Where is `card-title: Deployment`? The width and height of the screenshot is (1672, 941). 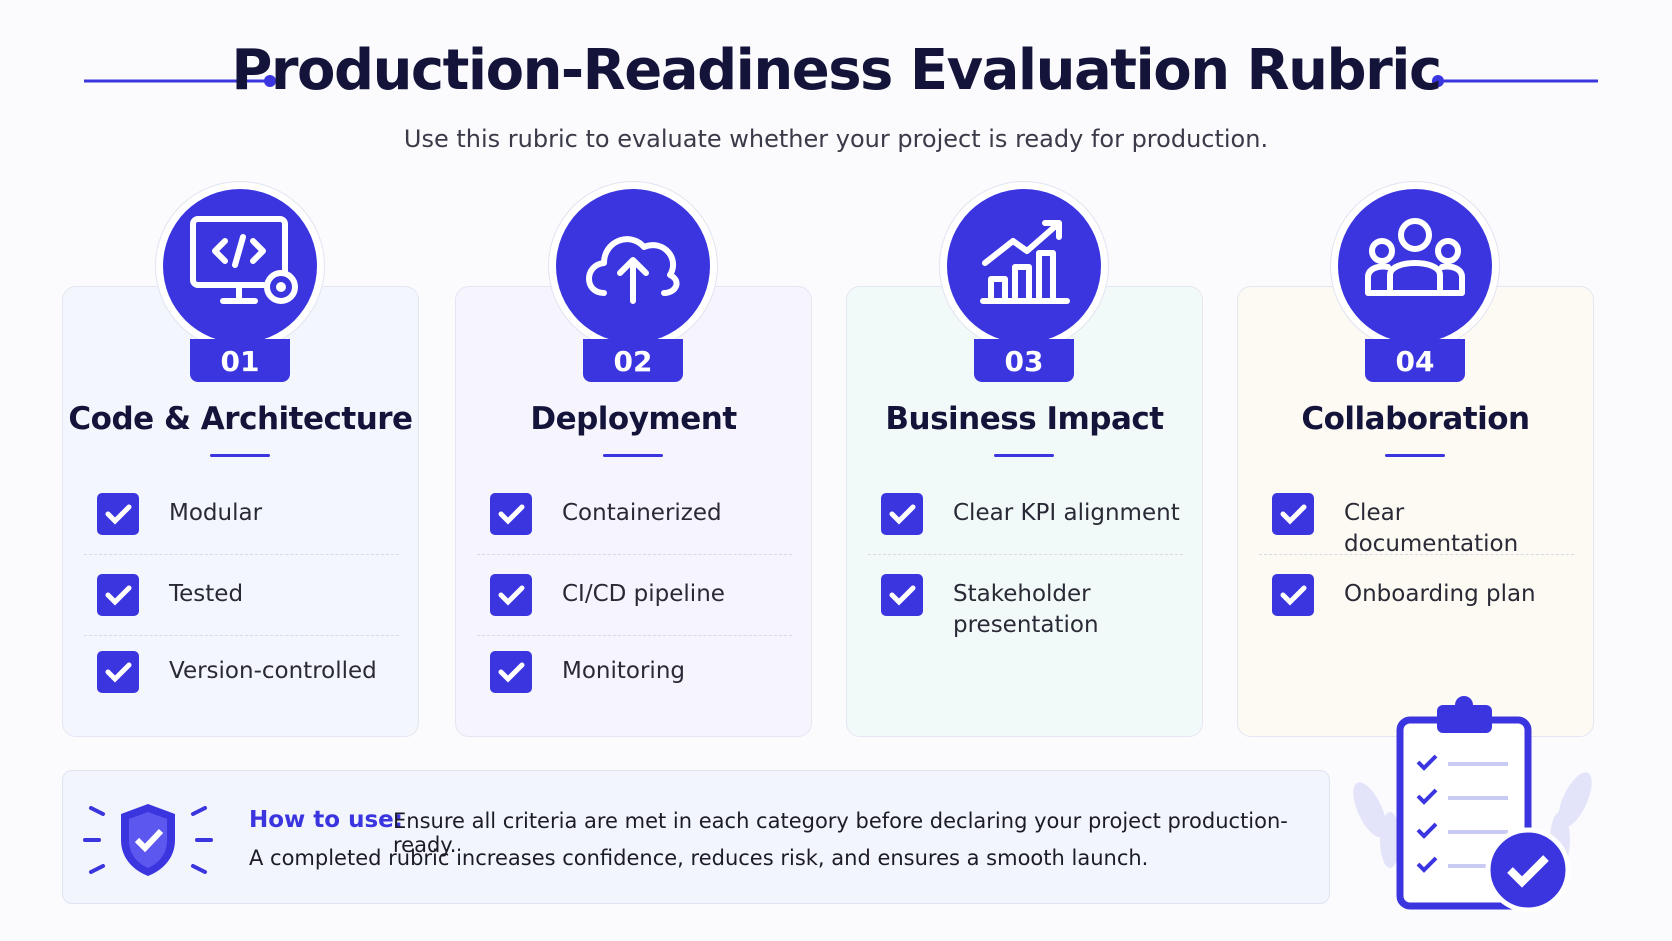
card-title: Deployment is located at coordinates (633, 419).